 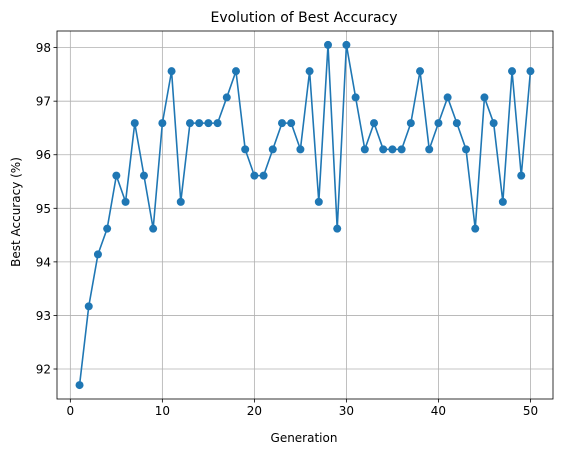 What do you see at coordinates (43, 102) in the screenshot?
I see `y-tick-label: 97` at bounding box center [43, 102].